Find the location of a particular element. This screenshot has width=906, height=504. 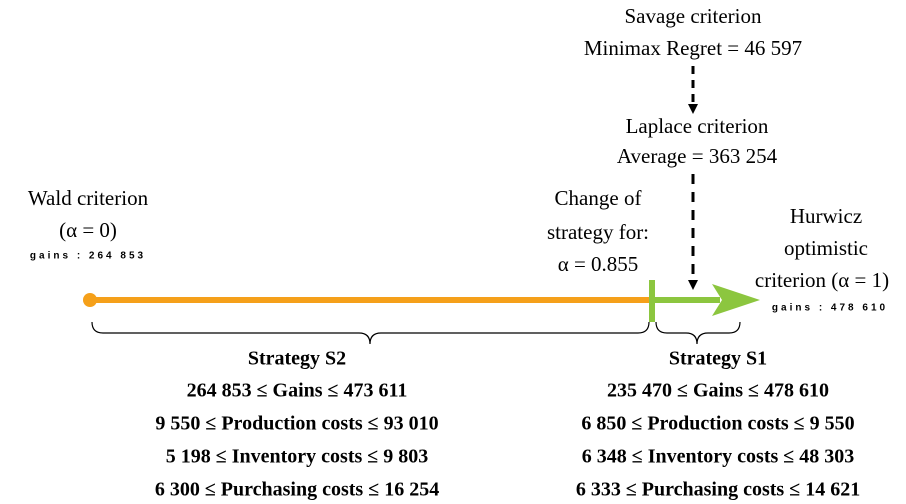

hurwicz-gains: gains : 478 610 is located at coordinates (830, 308).